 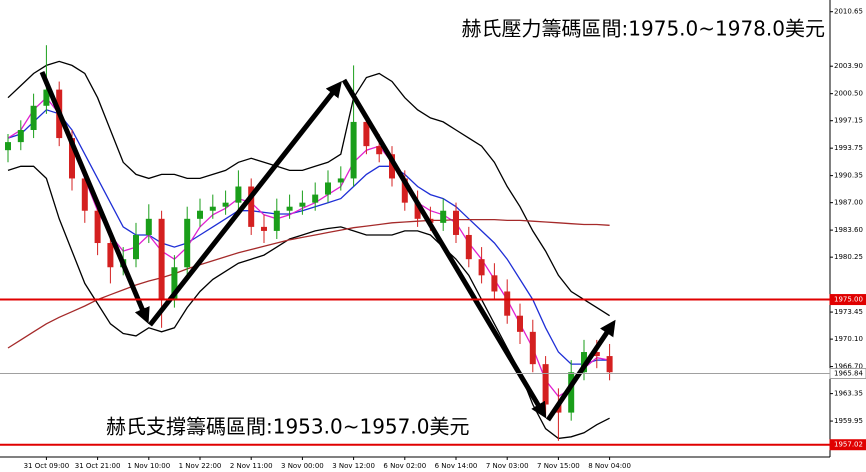 What do you see at coordinates (404, 466) in the screenshot?
I see `x-tick-label: 6 Nov 02:00` at bounding box center [404, 466].